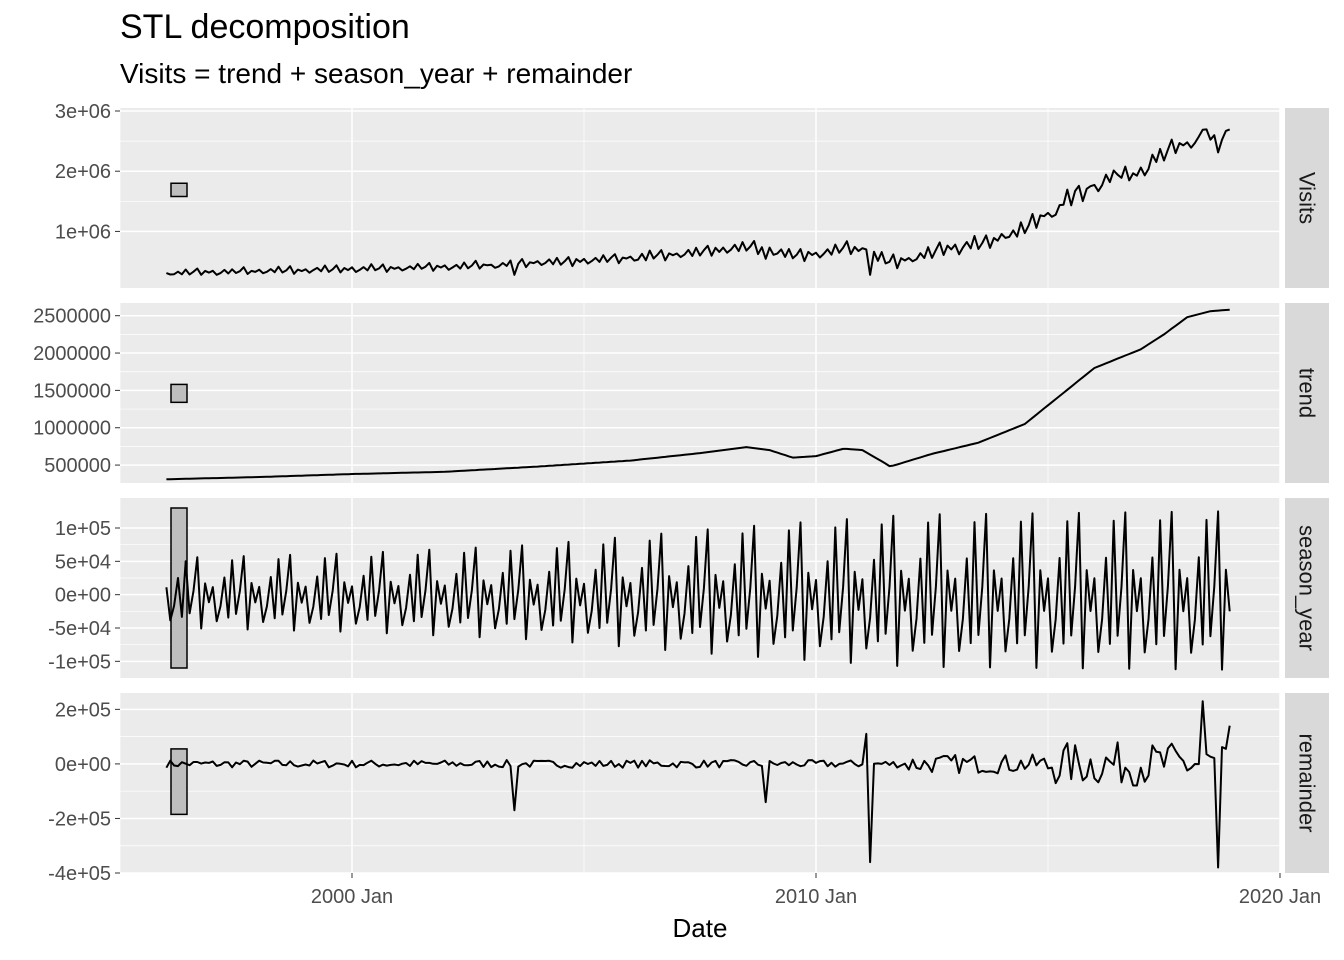 This screenshot has width=1344, height=960. Describe the element at coordinates (816, 897) in the screenshot. I see `x-tick-label: 2010 Jan` at that location.